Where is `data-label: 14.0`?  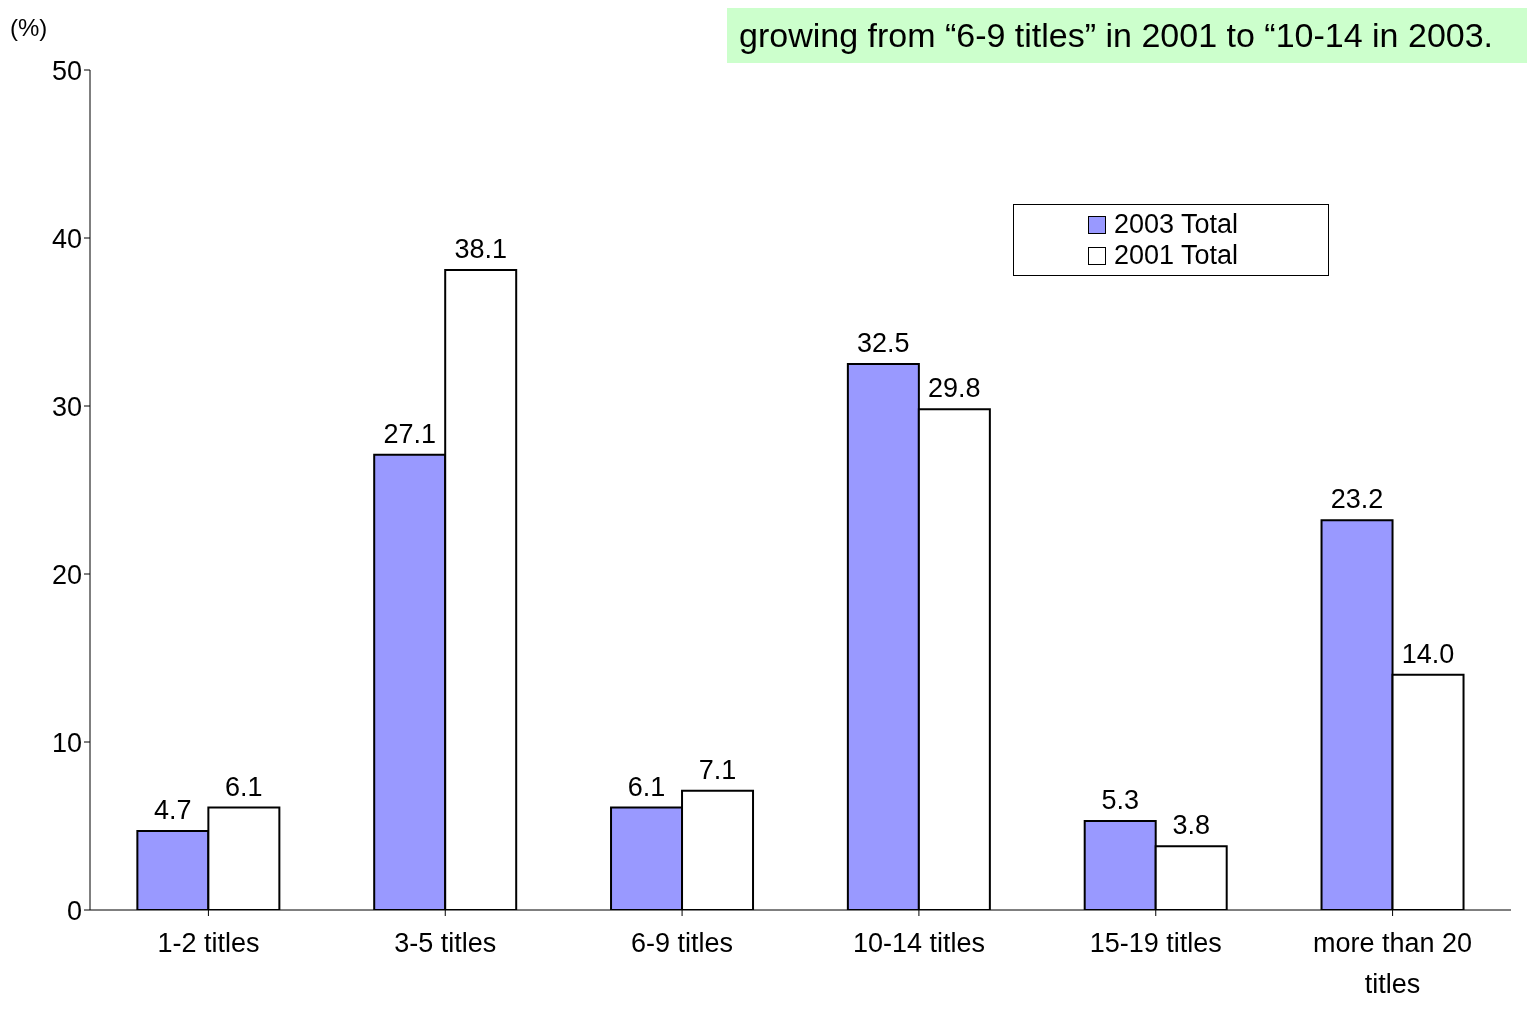 data-label: 14.0 is located at coordinates (1428, 653).